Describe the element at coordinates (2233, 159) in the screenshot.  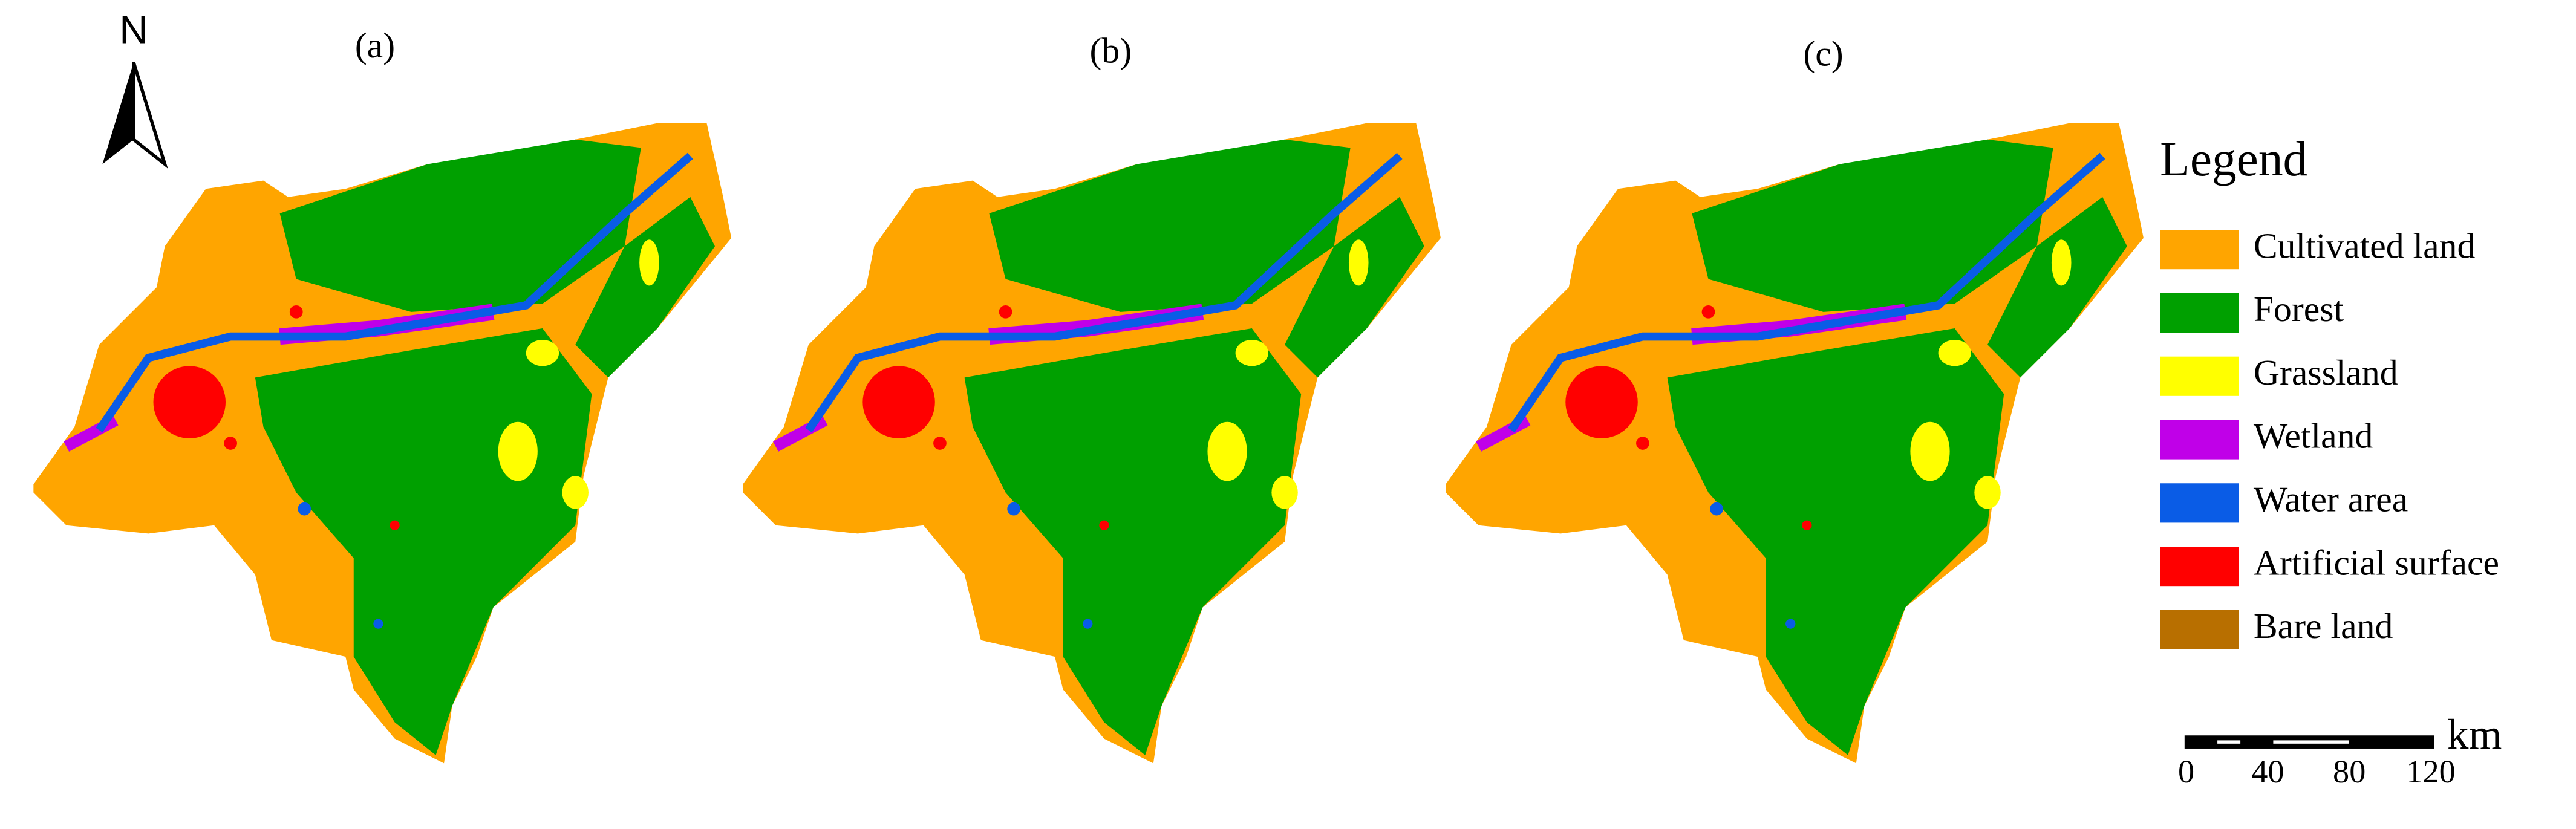
I see `legend-title: Legend` at that location.